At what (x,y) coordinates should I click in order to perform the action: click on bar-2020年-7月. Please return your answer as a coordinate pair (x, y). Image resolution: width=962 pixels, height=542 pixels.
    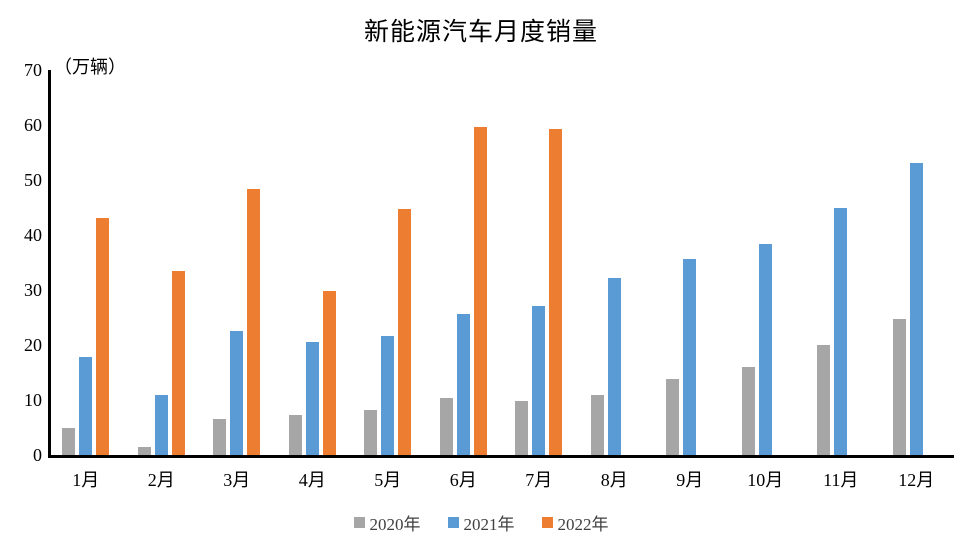
    Looking at the image, I should click on (522, 428).